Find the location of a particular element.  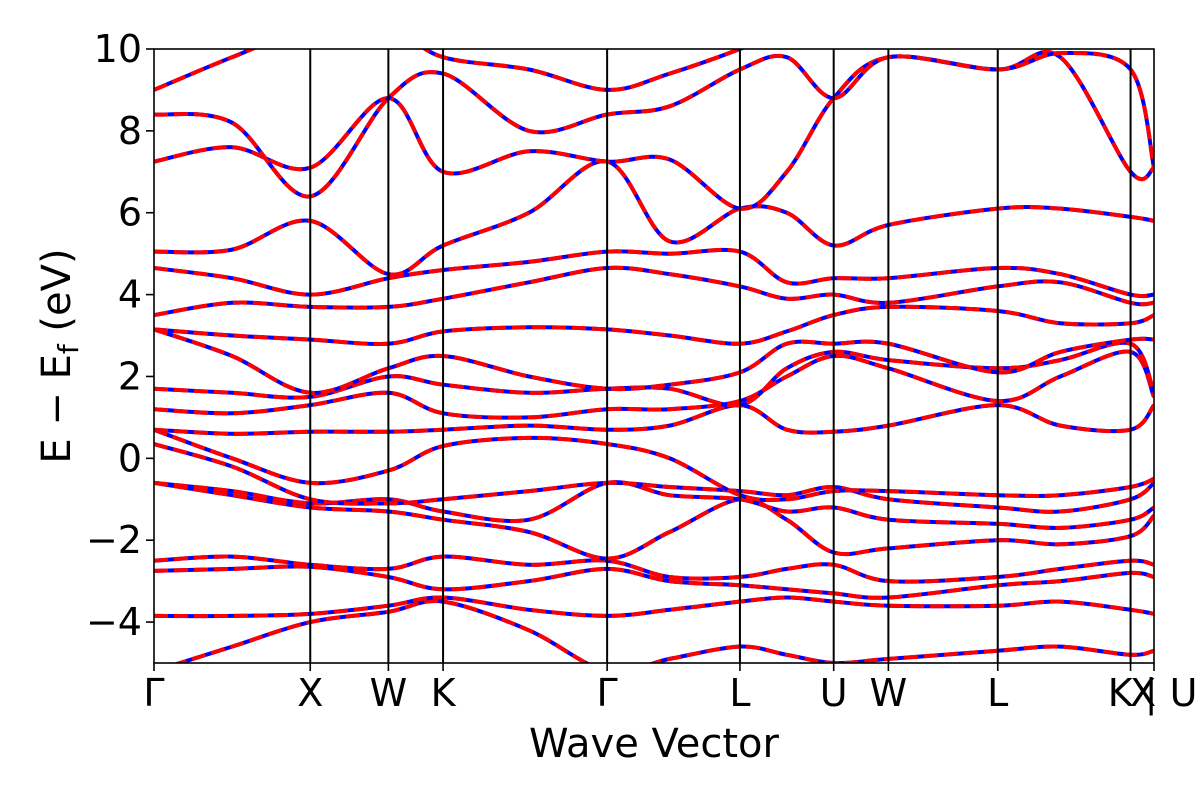

y-axis-label: E − Ef (eV) is located at coordinates (59, 355).